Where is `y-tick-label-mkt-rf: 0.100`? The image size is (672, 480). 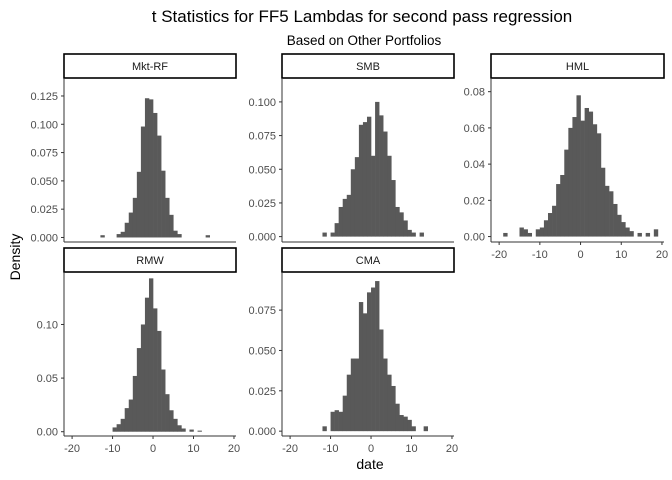
y-tick-label-mkt-rf: 0.100 is located at coordinates (44, 125).